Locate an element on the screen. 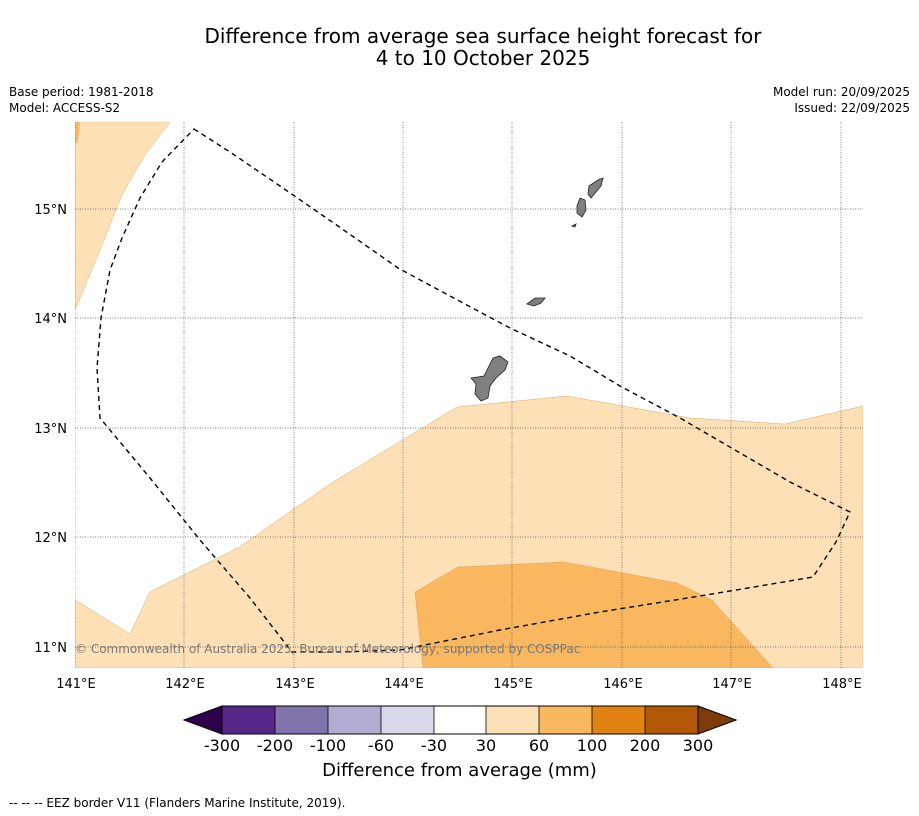 The height and width of the screenshot is (816, 919). island-rota is located at coordinates (536, 302).